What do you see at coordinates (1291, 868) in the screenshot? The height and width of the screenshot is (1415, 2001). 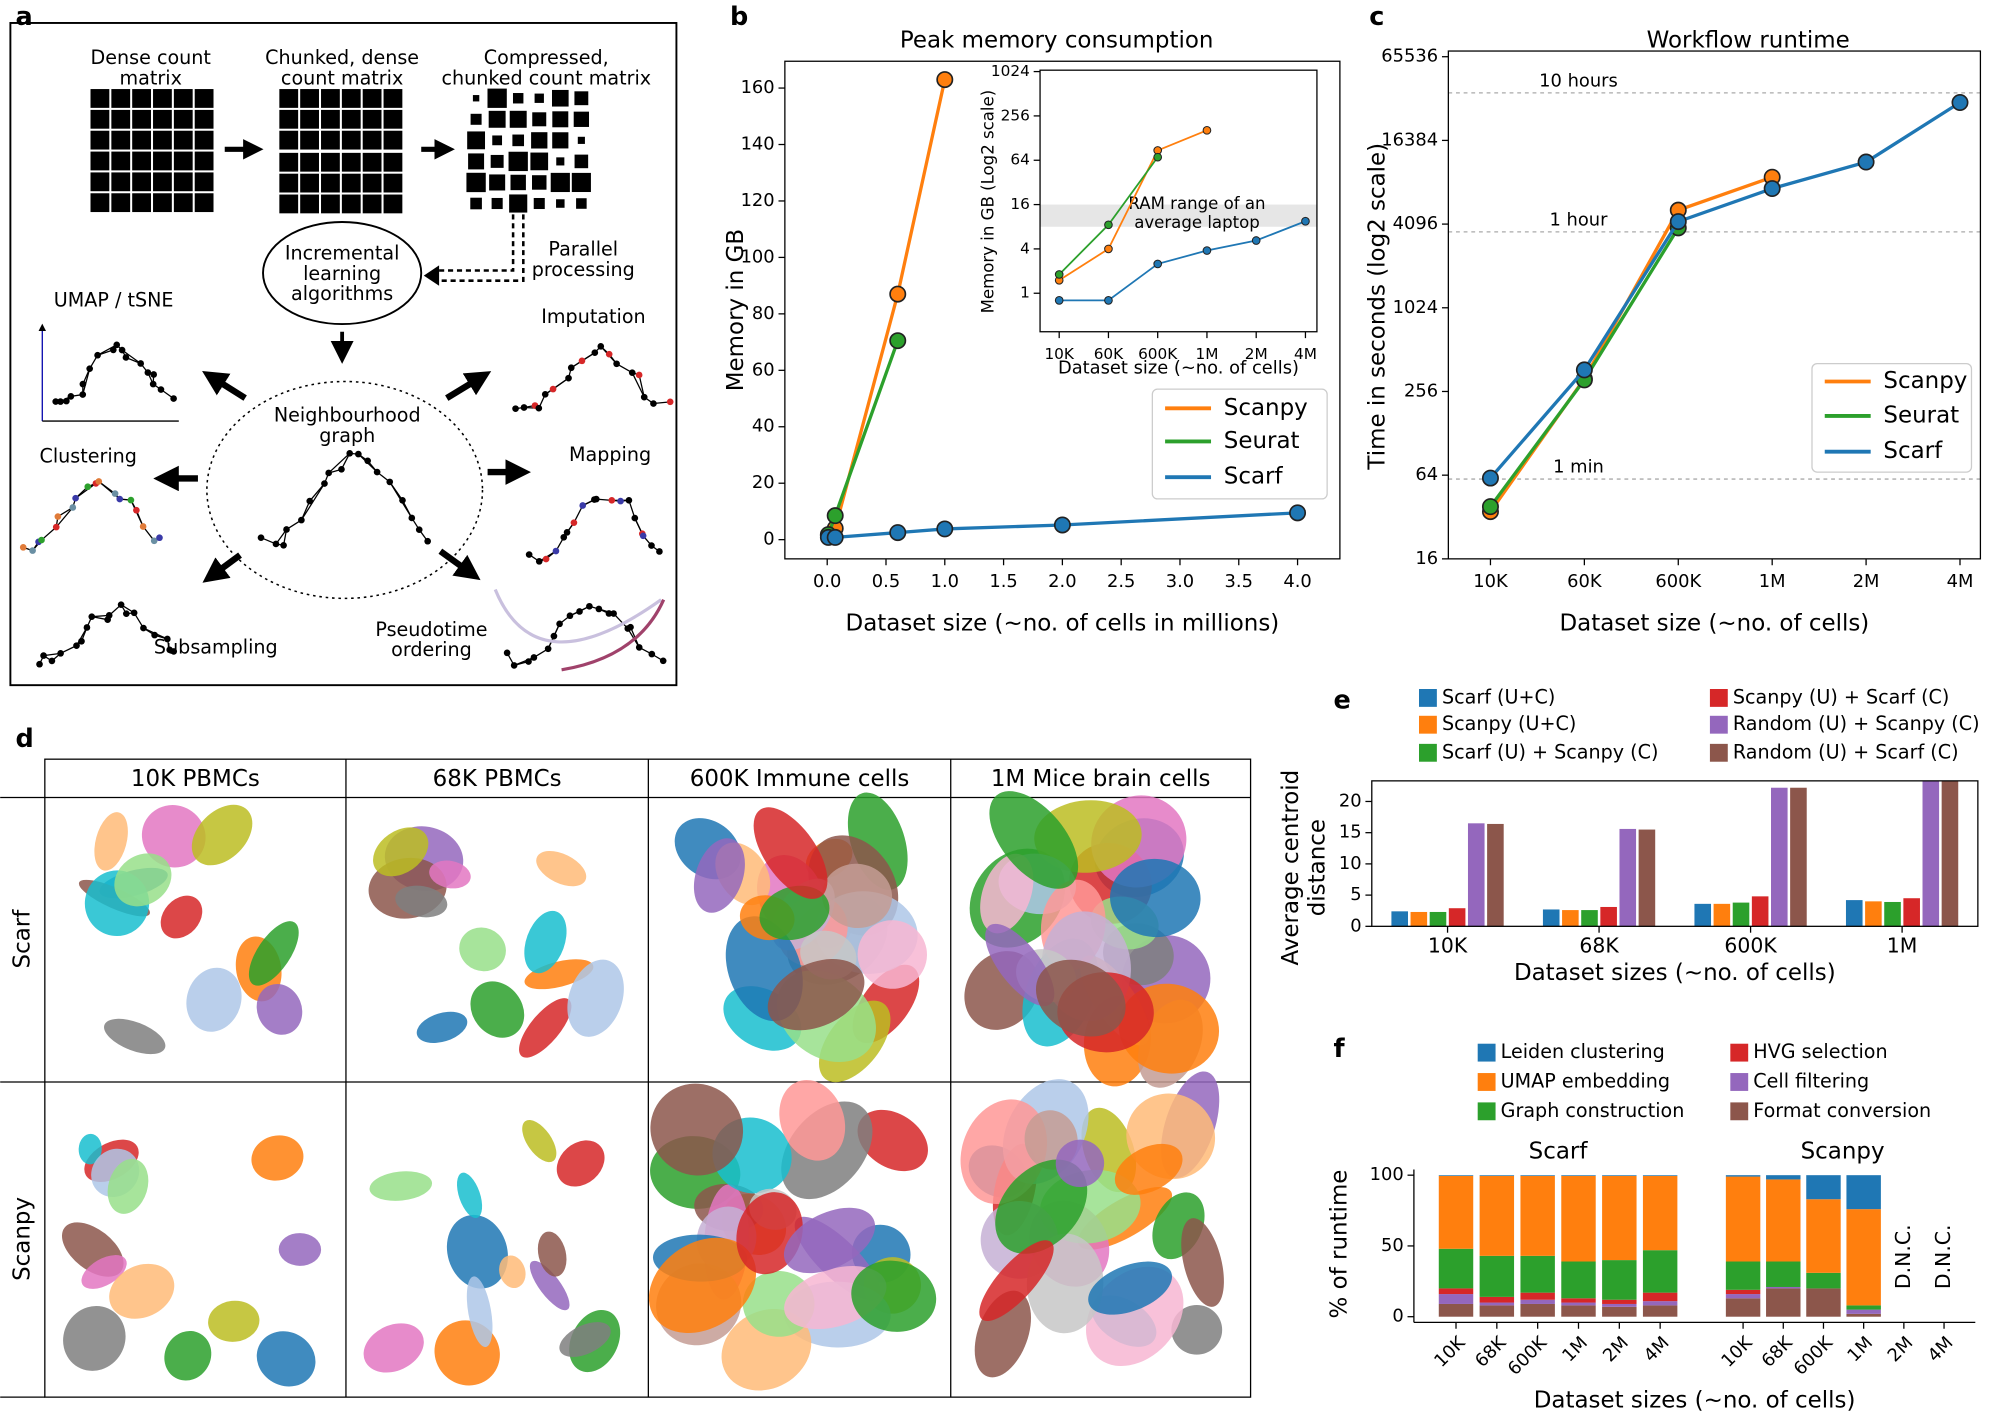 I see `y-axis-label: Average centroid` at bounding box center [1291, 868].